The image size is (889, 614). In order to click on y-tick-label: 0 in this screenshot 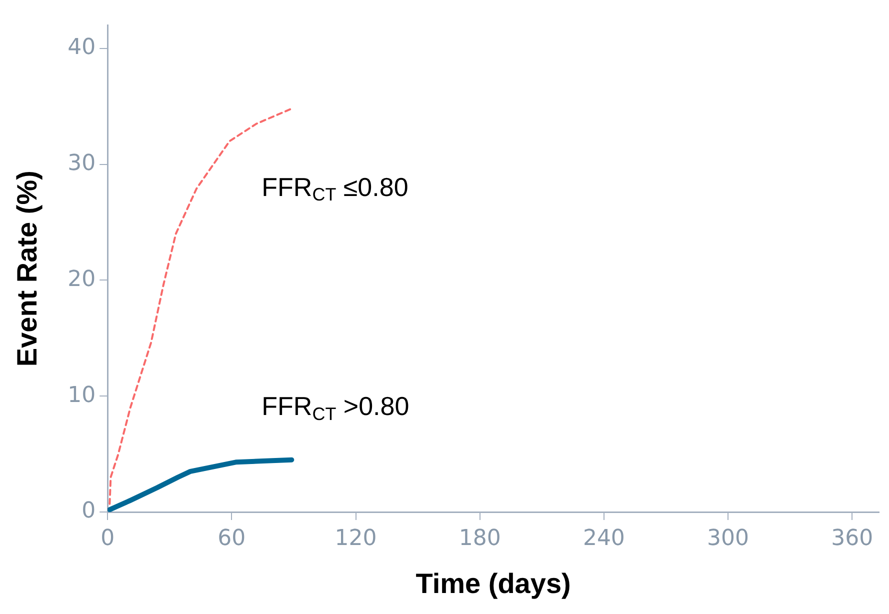, I will do `click(89, 511)`.